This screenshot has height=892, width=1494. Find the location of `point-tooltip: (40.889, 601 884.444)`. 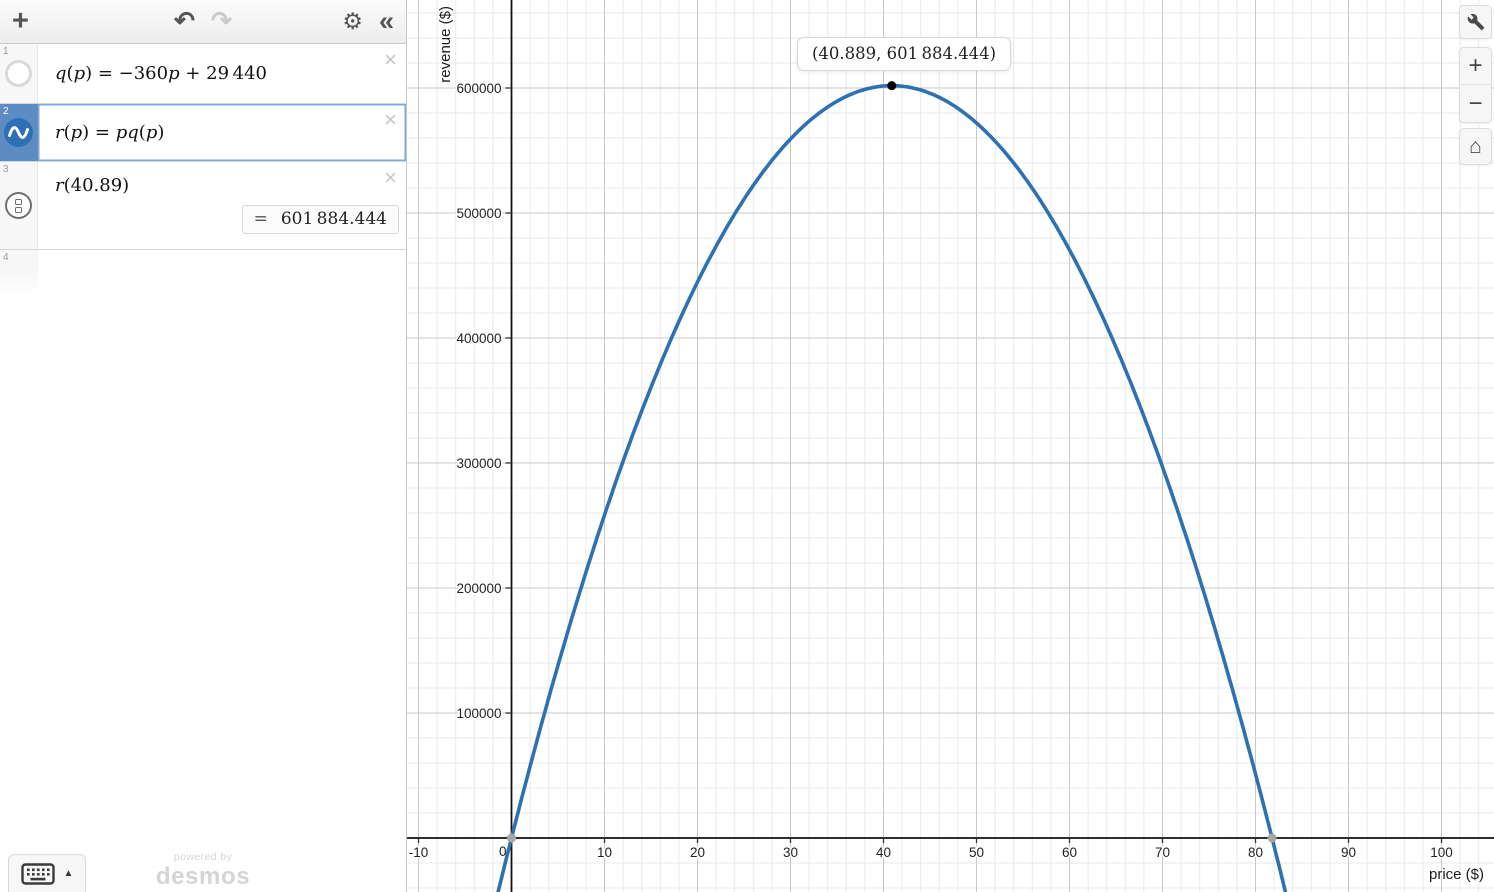

point-tooltip: (40.889, 601 884.444) is located at coordinates (904, 54).